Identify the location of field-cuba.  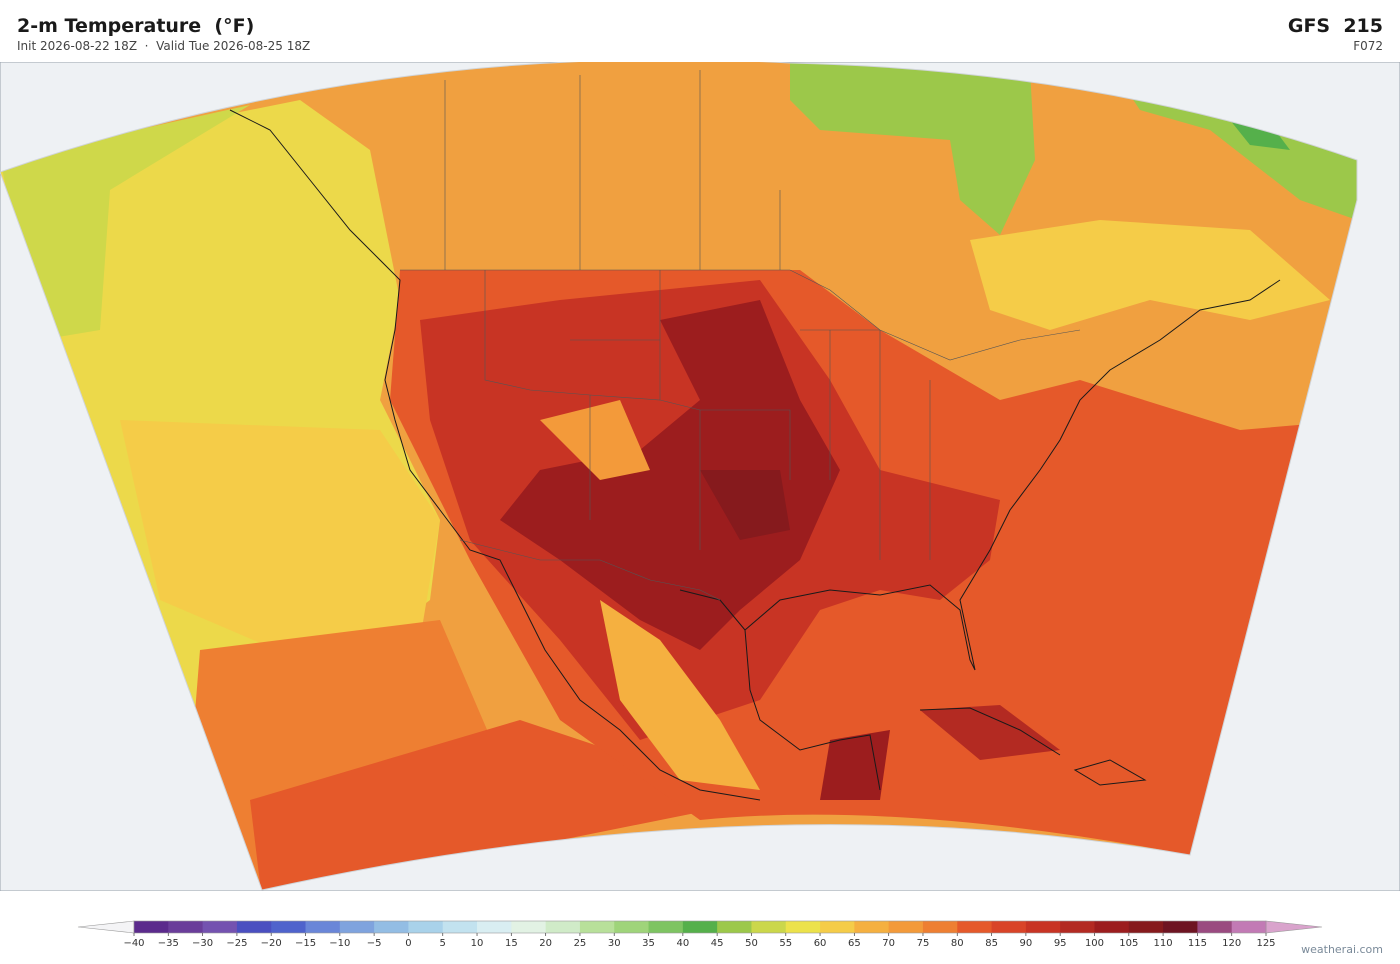
(990, 732).